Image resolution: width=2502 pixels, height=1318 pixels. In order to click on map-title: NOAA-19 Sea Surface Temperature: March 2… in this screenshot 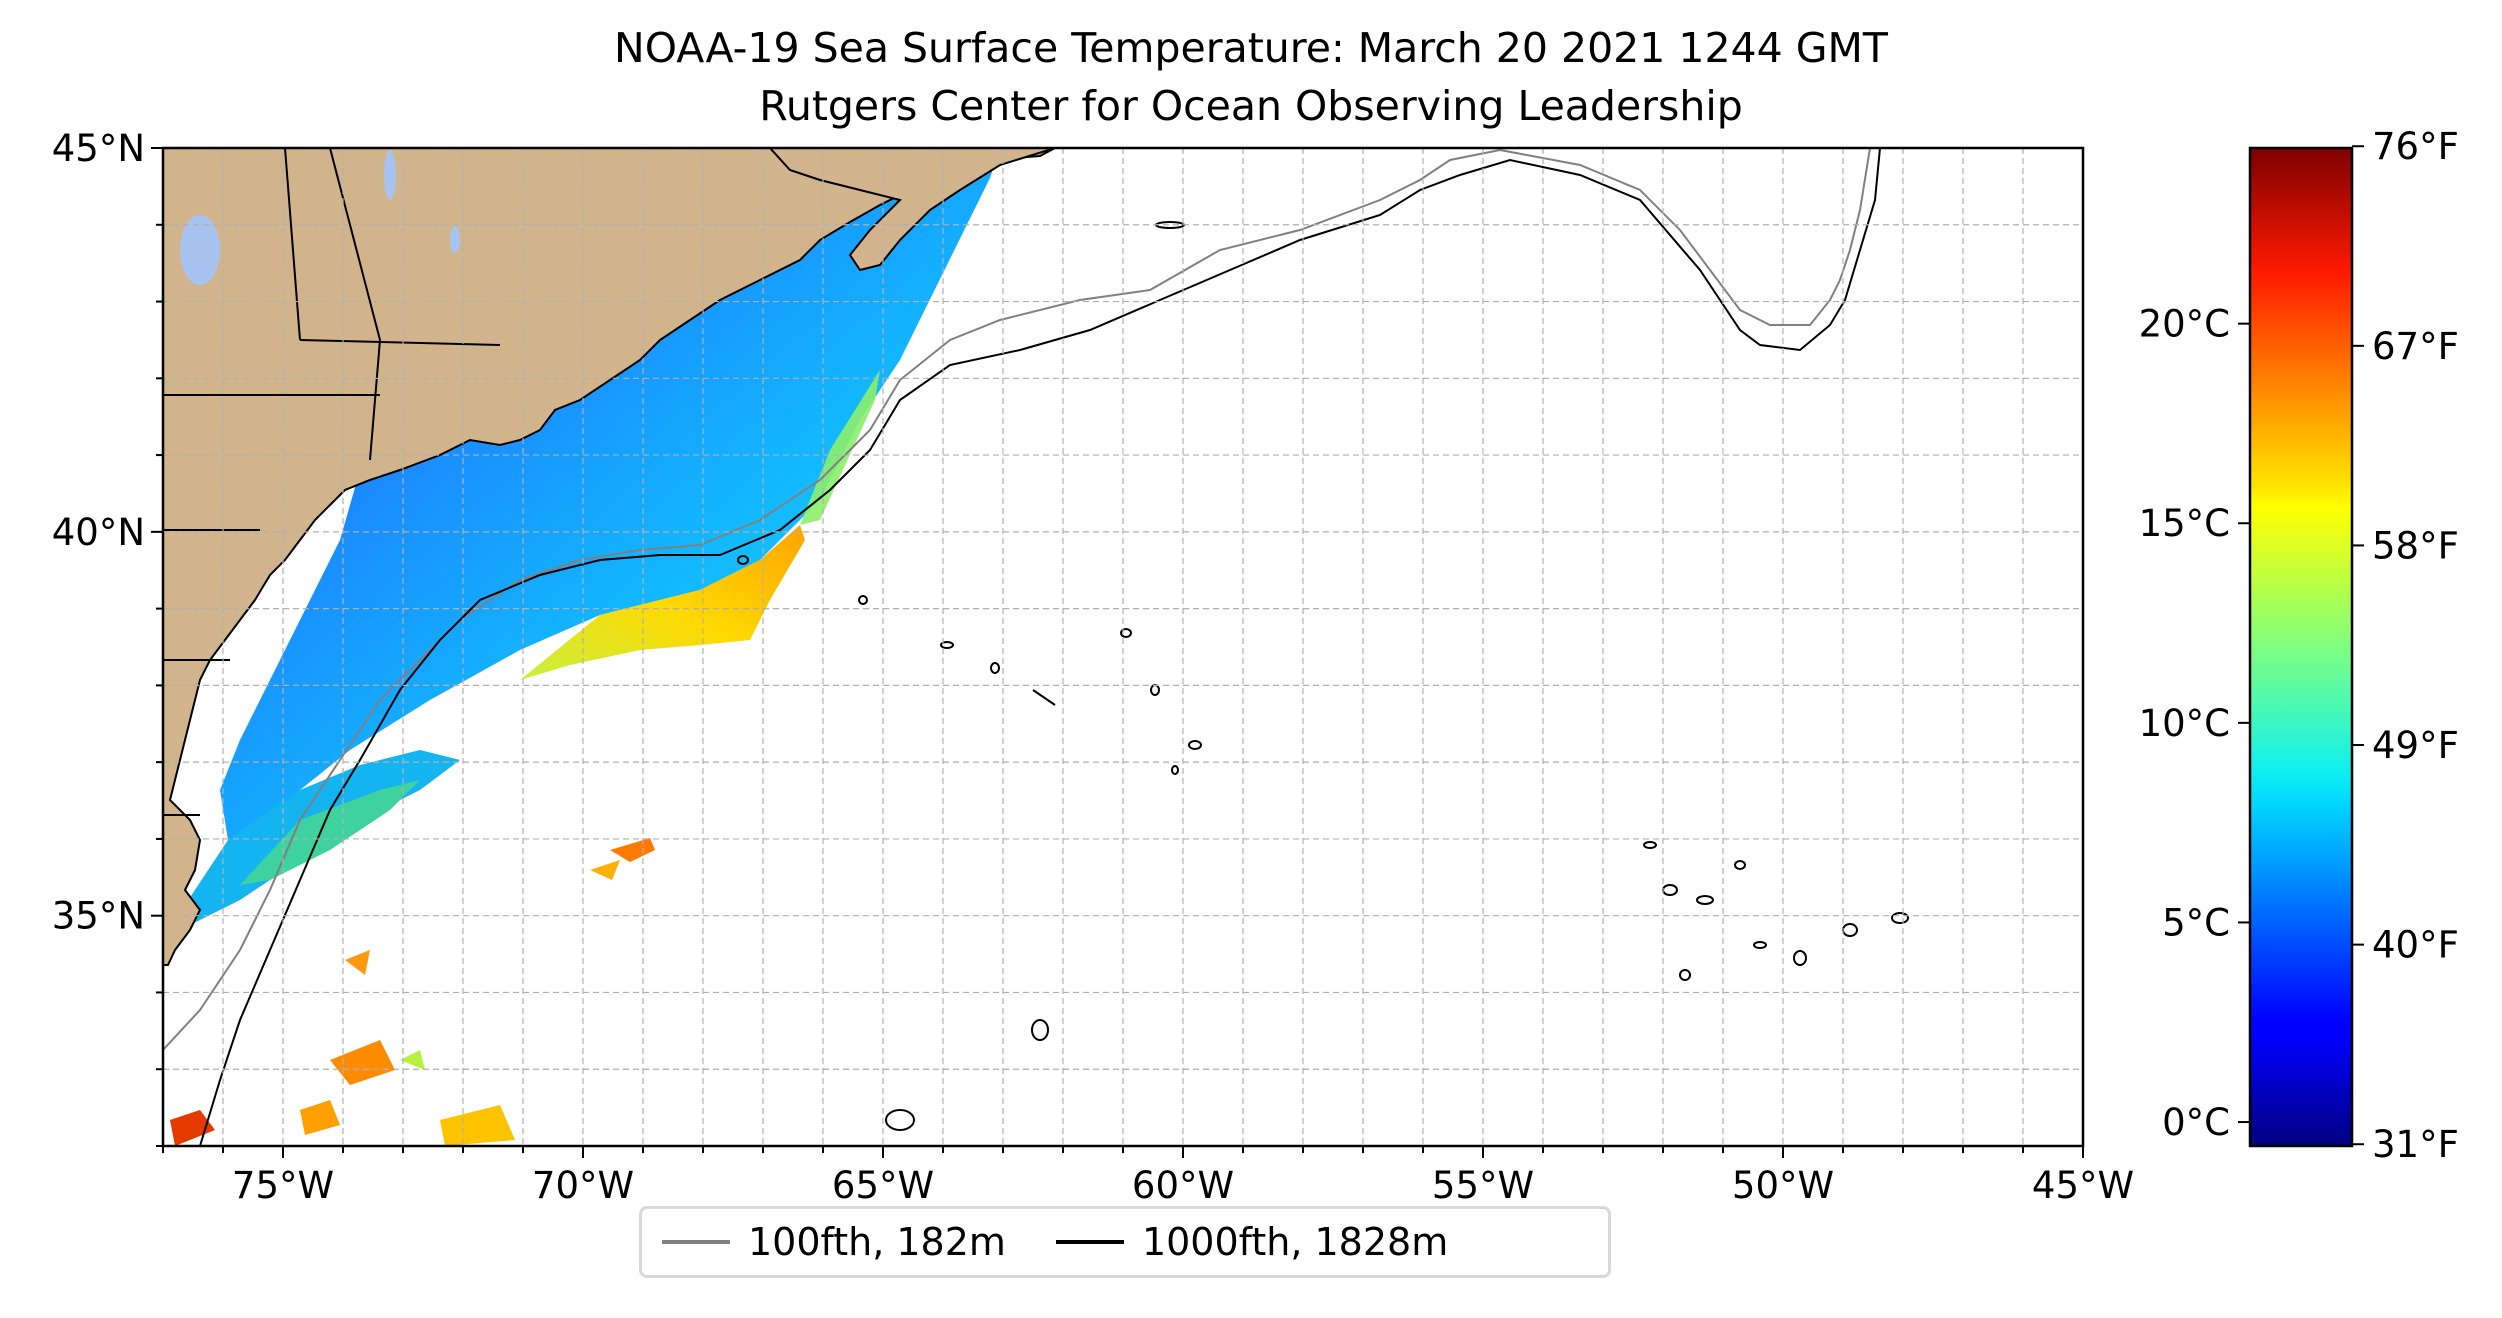, I will do `click(1251, 48)`.